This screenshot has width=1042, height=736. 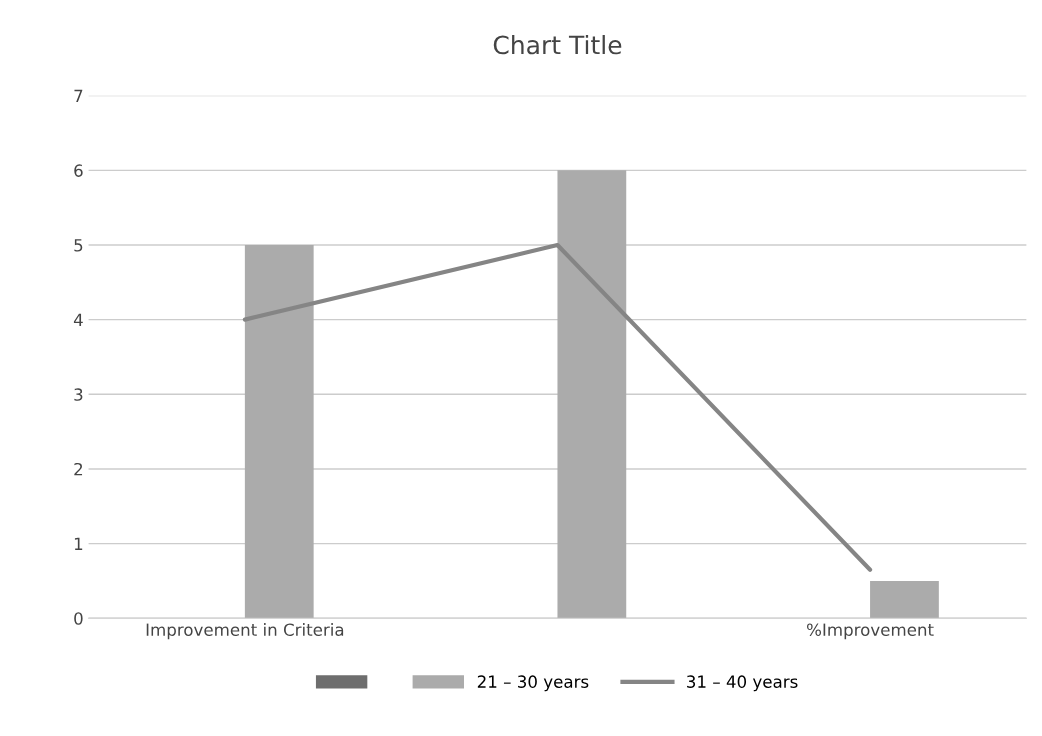 I want to click on legend-label: 21 – 30 years, so click(x=533, y=683).